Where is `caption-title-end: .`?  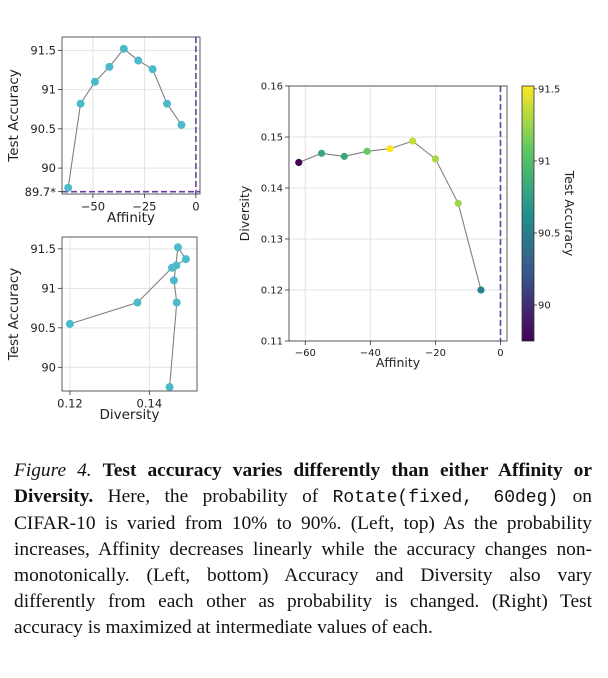
caption-title-end: . is located at coordinates (91, 496).